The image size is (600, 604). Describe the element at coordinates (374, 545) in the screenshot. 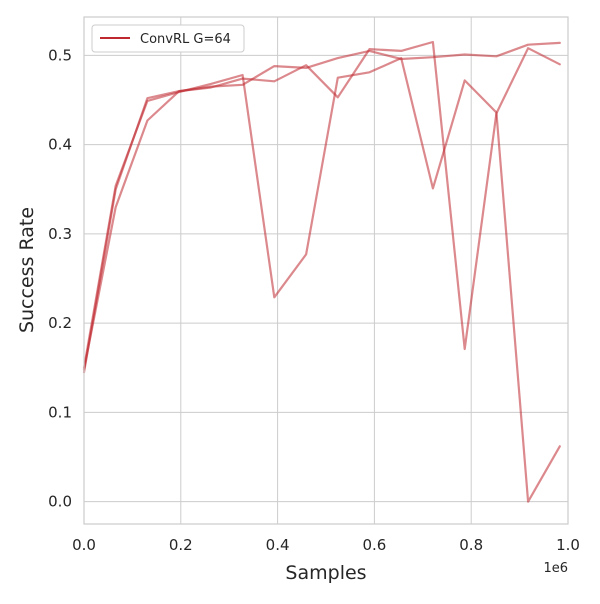

I see `x-tick-label: 0.6` at that location.